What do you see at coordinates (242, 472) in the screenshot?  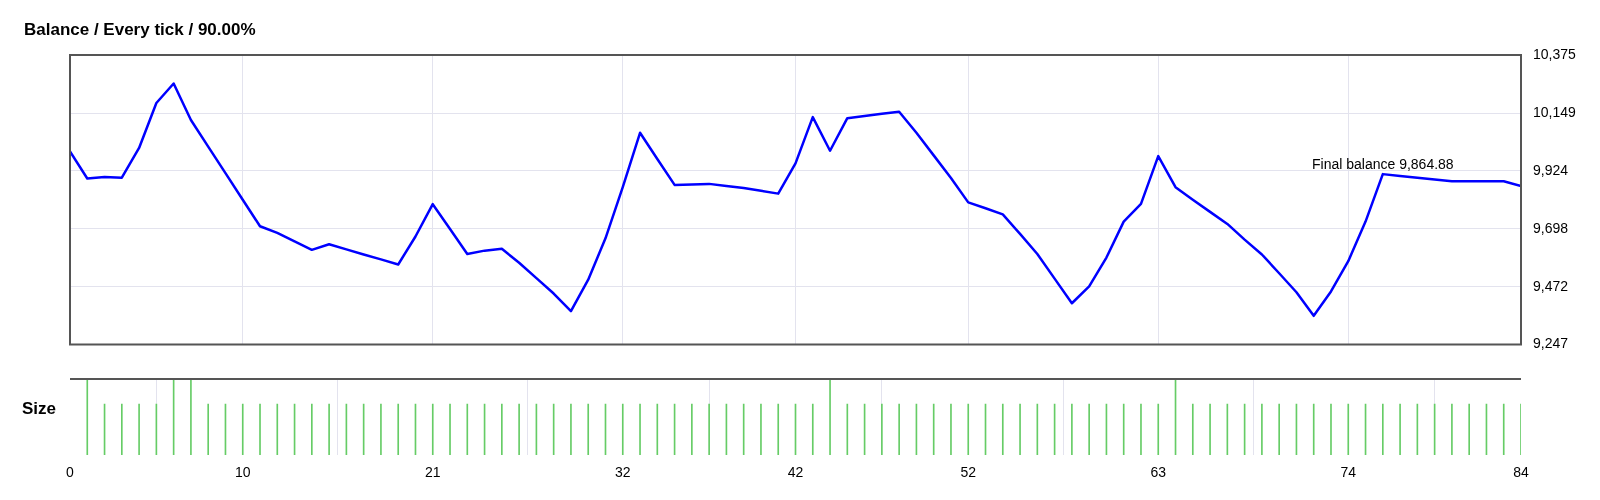 I see `x-tick-label: 10` at bounding box center [242, 472].